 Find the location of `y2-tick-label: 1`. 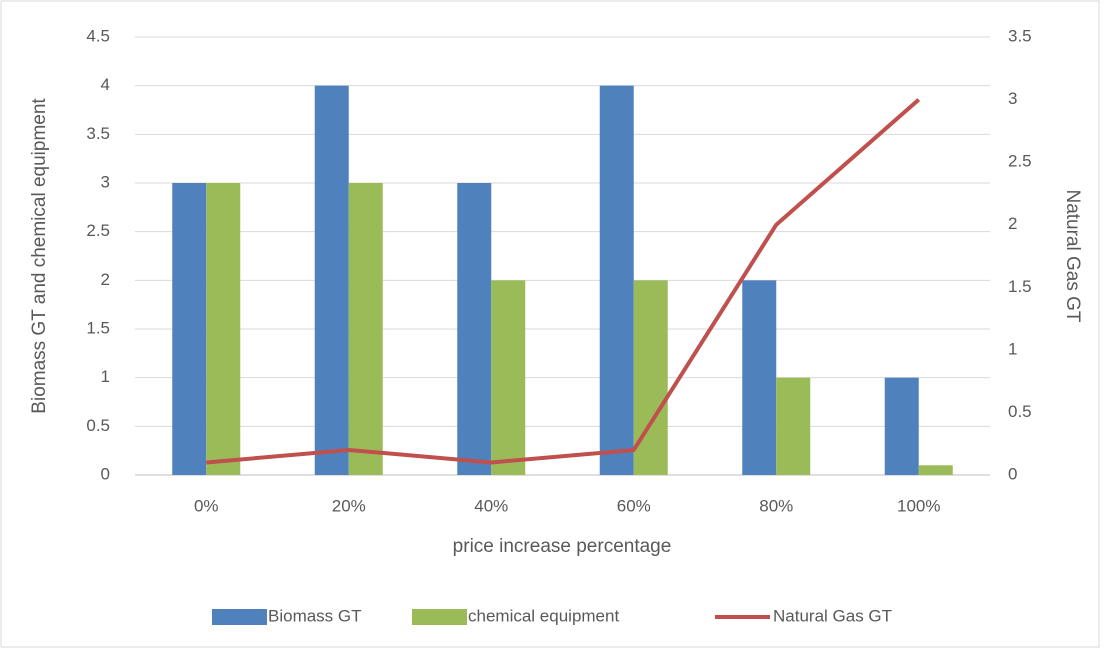

y2-tick-label: 1 is located at coordinates (1012, 348).